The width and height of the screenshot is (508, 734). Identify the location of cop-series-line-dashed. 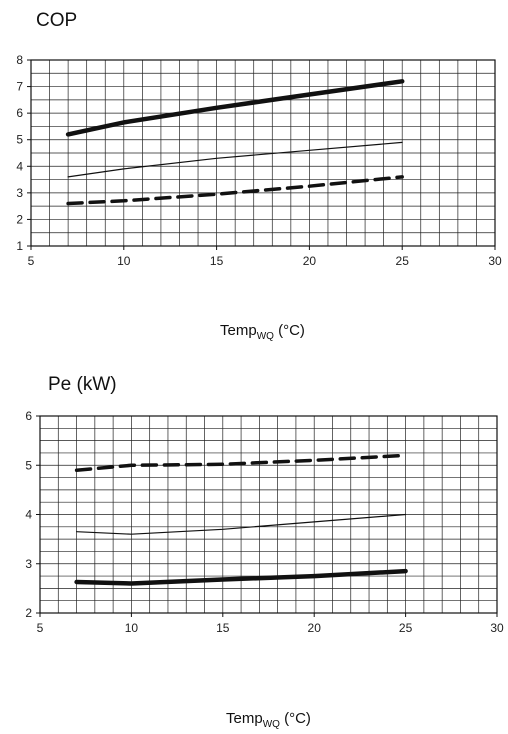
(235, 190).